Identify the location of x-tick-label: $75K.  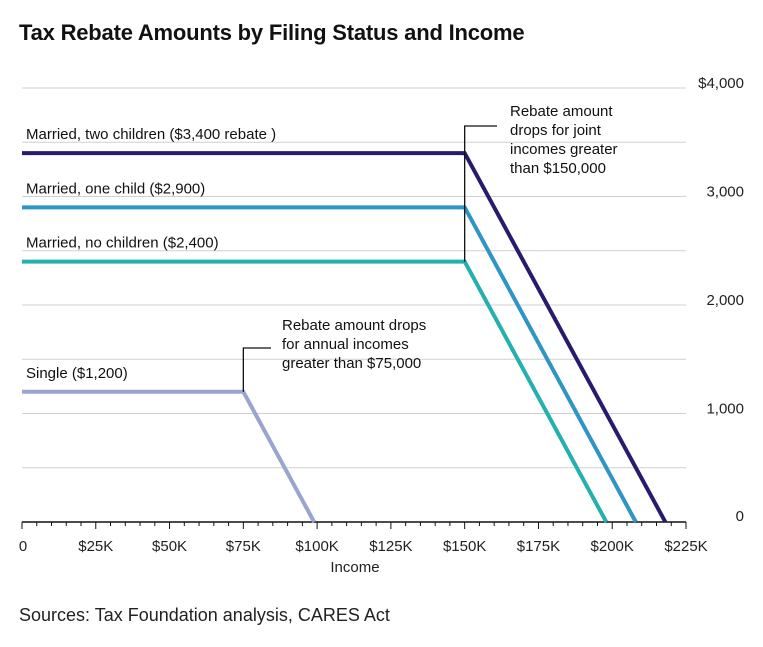
(243, 546).